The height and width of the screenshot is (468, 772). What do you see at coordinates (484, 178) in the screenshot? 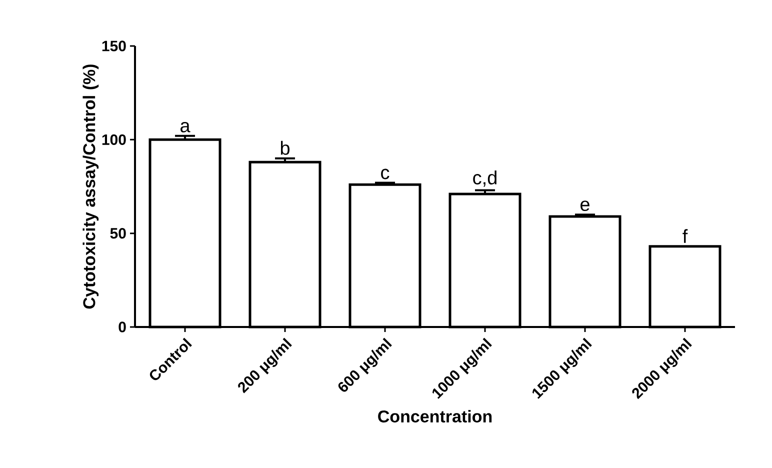
I see `annotation: c,d` at bounding box center [484, 178].